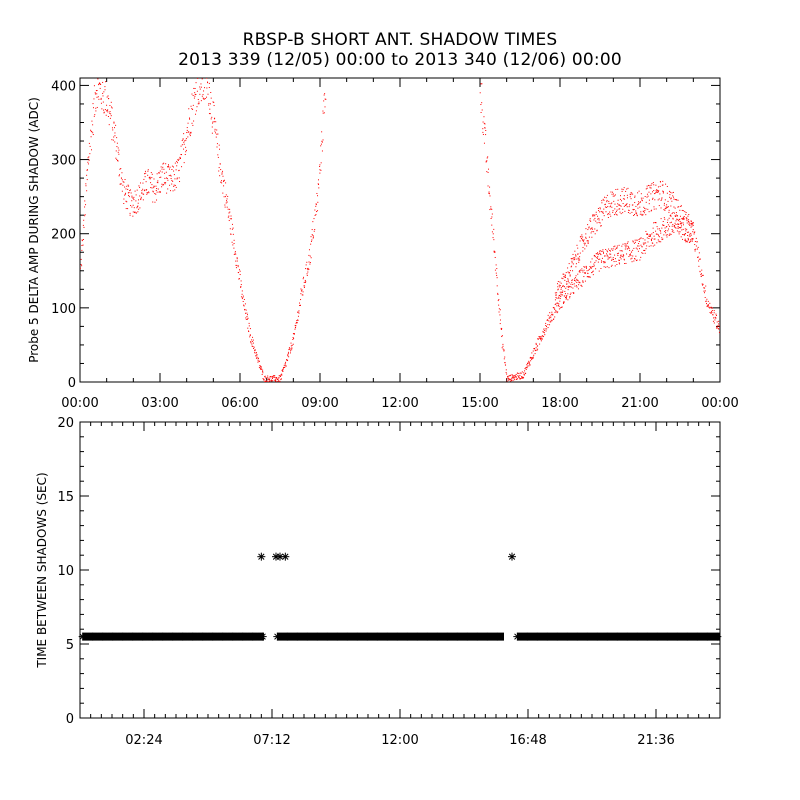  Describe the element at coordinates (655, 740) in the screenshot. I see `bottom-x-tick-label: 21:36` at that location.